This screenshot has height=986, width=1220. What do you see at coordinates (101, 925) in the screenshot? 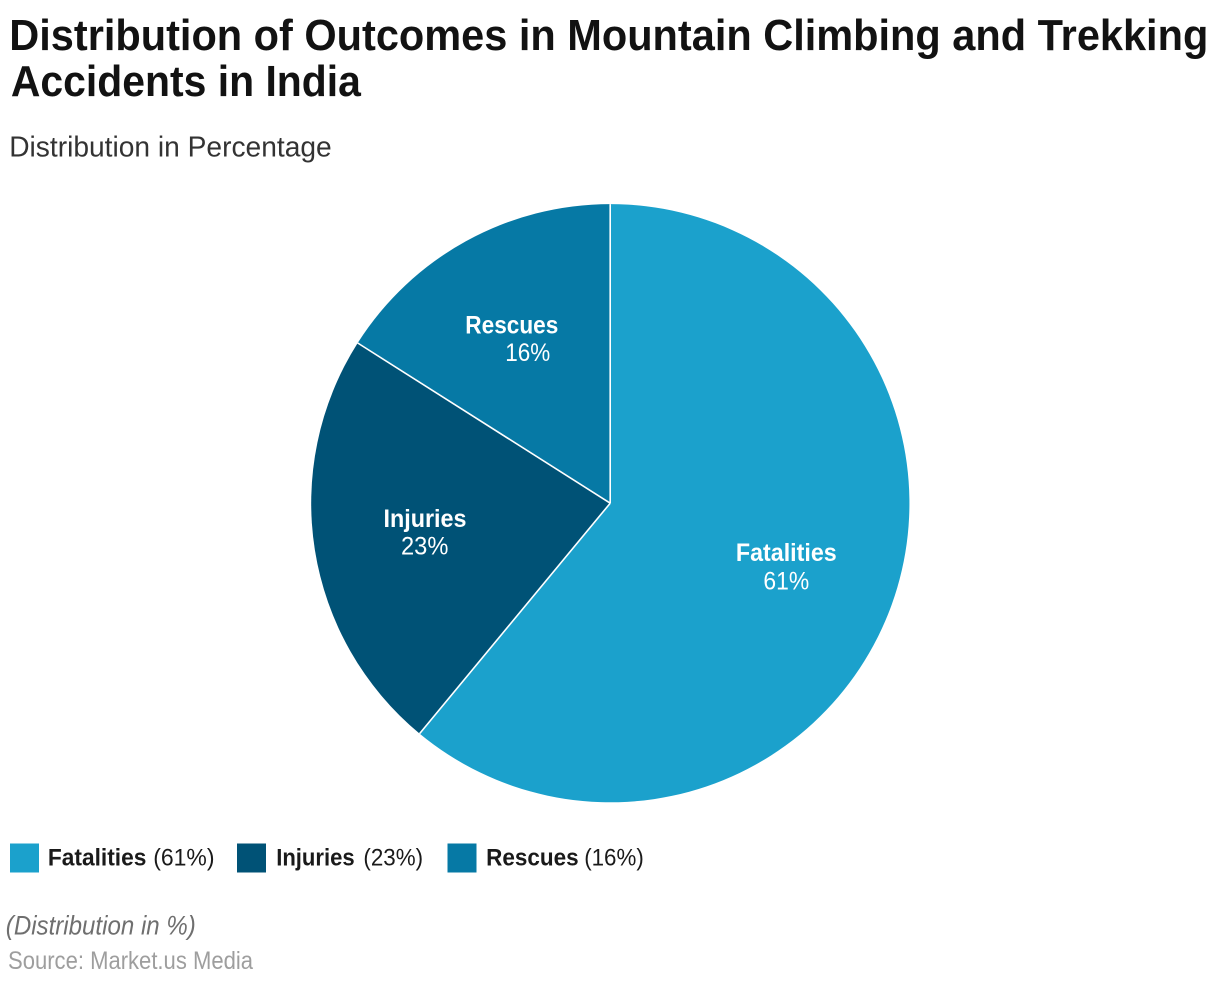
I see `svg-text: (Distribution in %)` at bounding box center [101, 925].